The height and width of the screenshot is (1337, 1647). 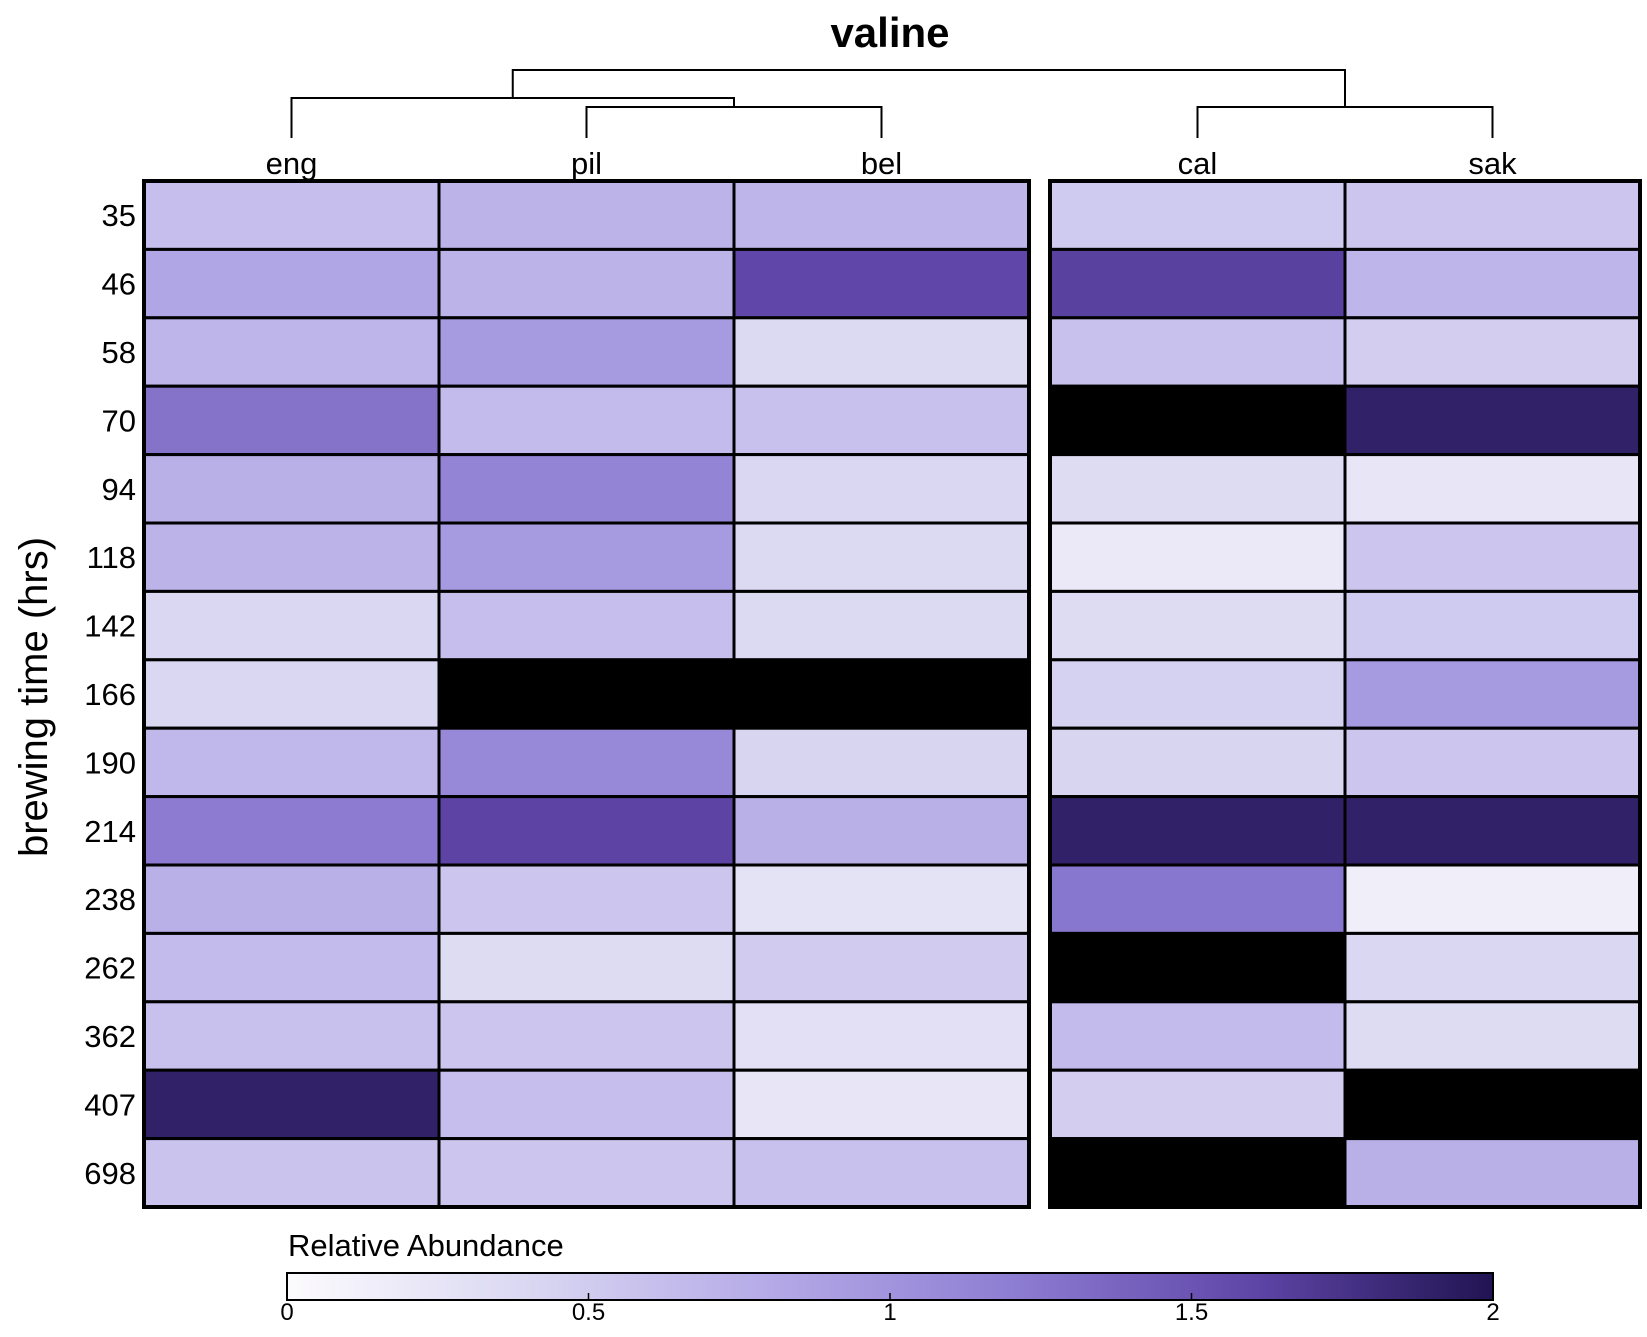 I want to click on column-label-eng: eng, so click(x=292, y=163).